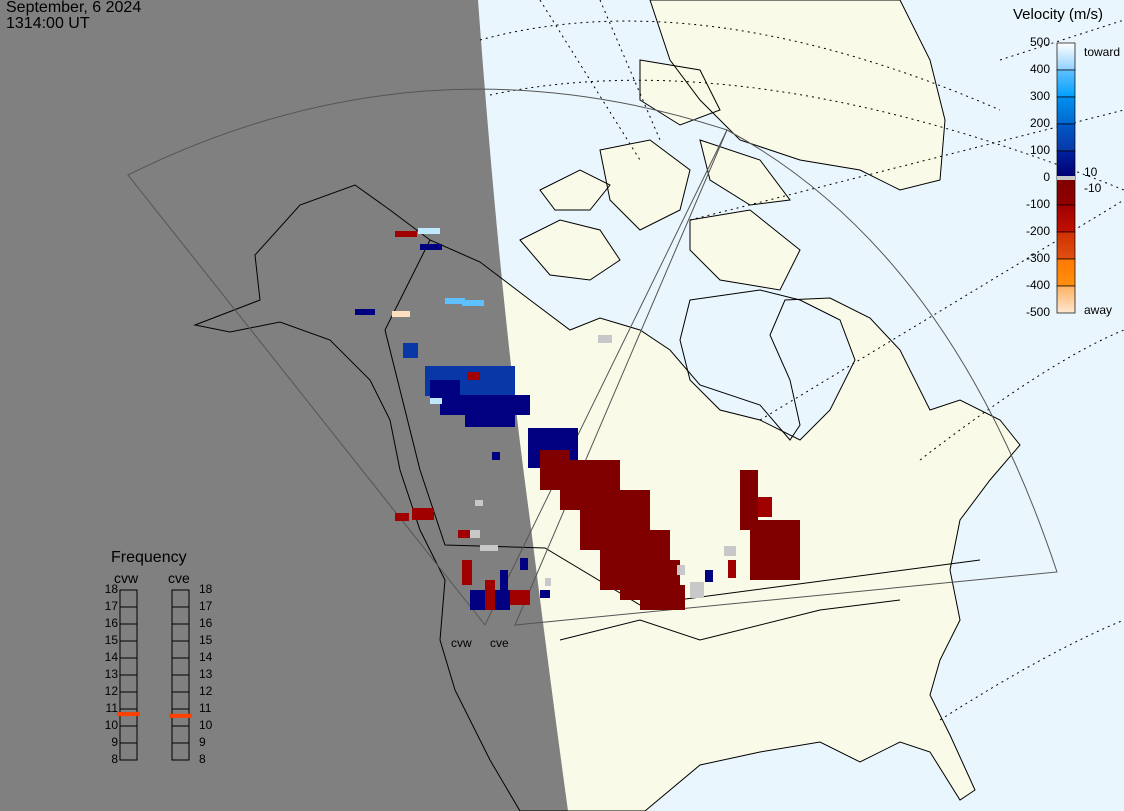 The width and height of the screenshot is (1124, 811). Describe the element at coordinates (1039, 42) in the screenshot. I see `colorbar-tick: 500` at that location.